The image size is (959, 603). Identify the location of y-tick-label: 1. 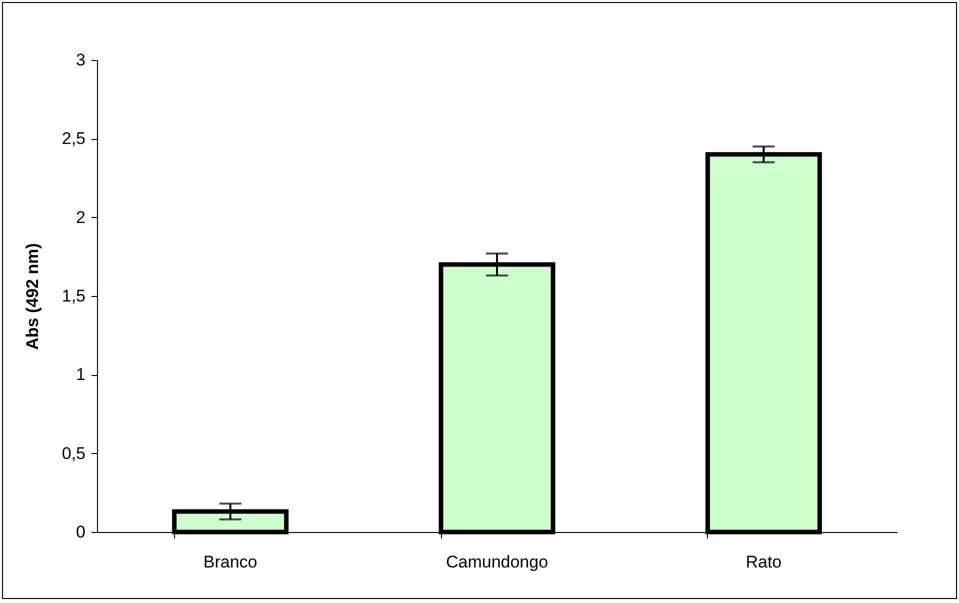
(81, 374).